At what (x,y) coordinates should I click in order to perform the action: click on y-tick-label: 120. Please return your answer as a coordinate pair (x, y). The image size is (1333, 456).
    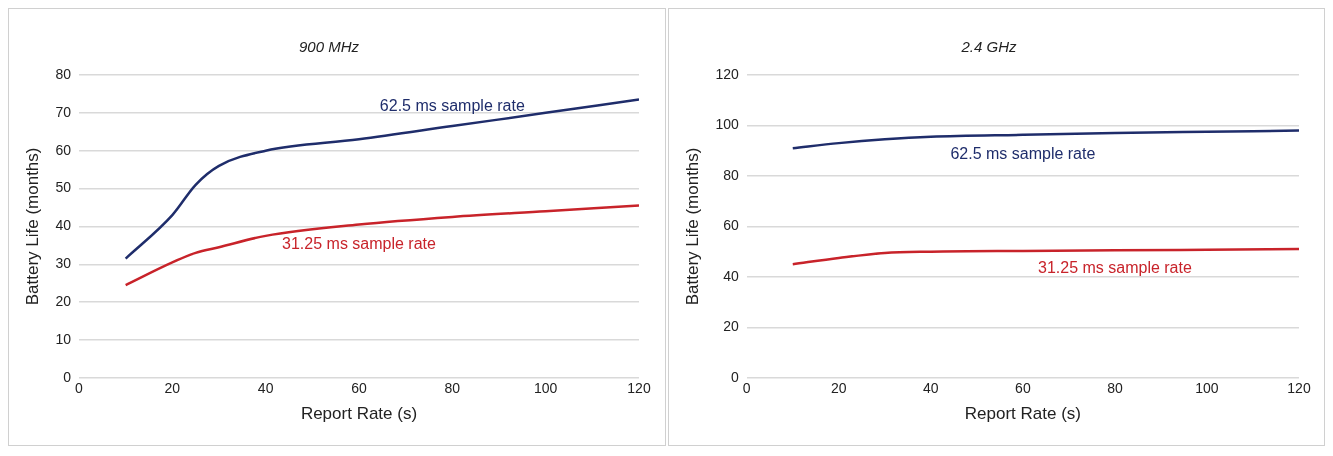
    Looking at the image, I should click on (726, 73).